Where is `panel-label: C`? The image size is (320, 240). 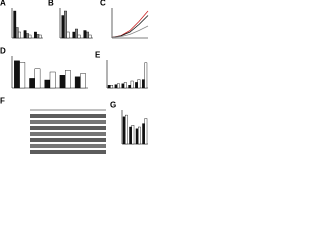
panel-label: C is located at coordinates (103, 4).